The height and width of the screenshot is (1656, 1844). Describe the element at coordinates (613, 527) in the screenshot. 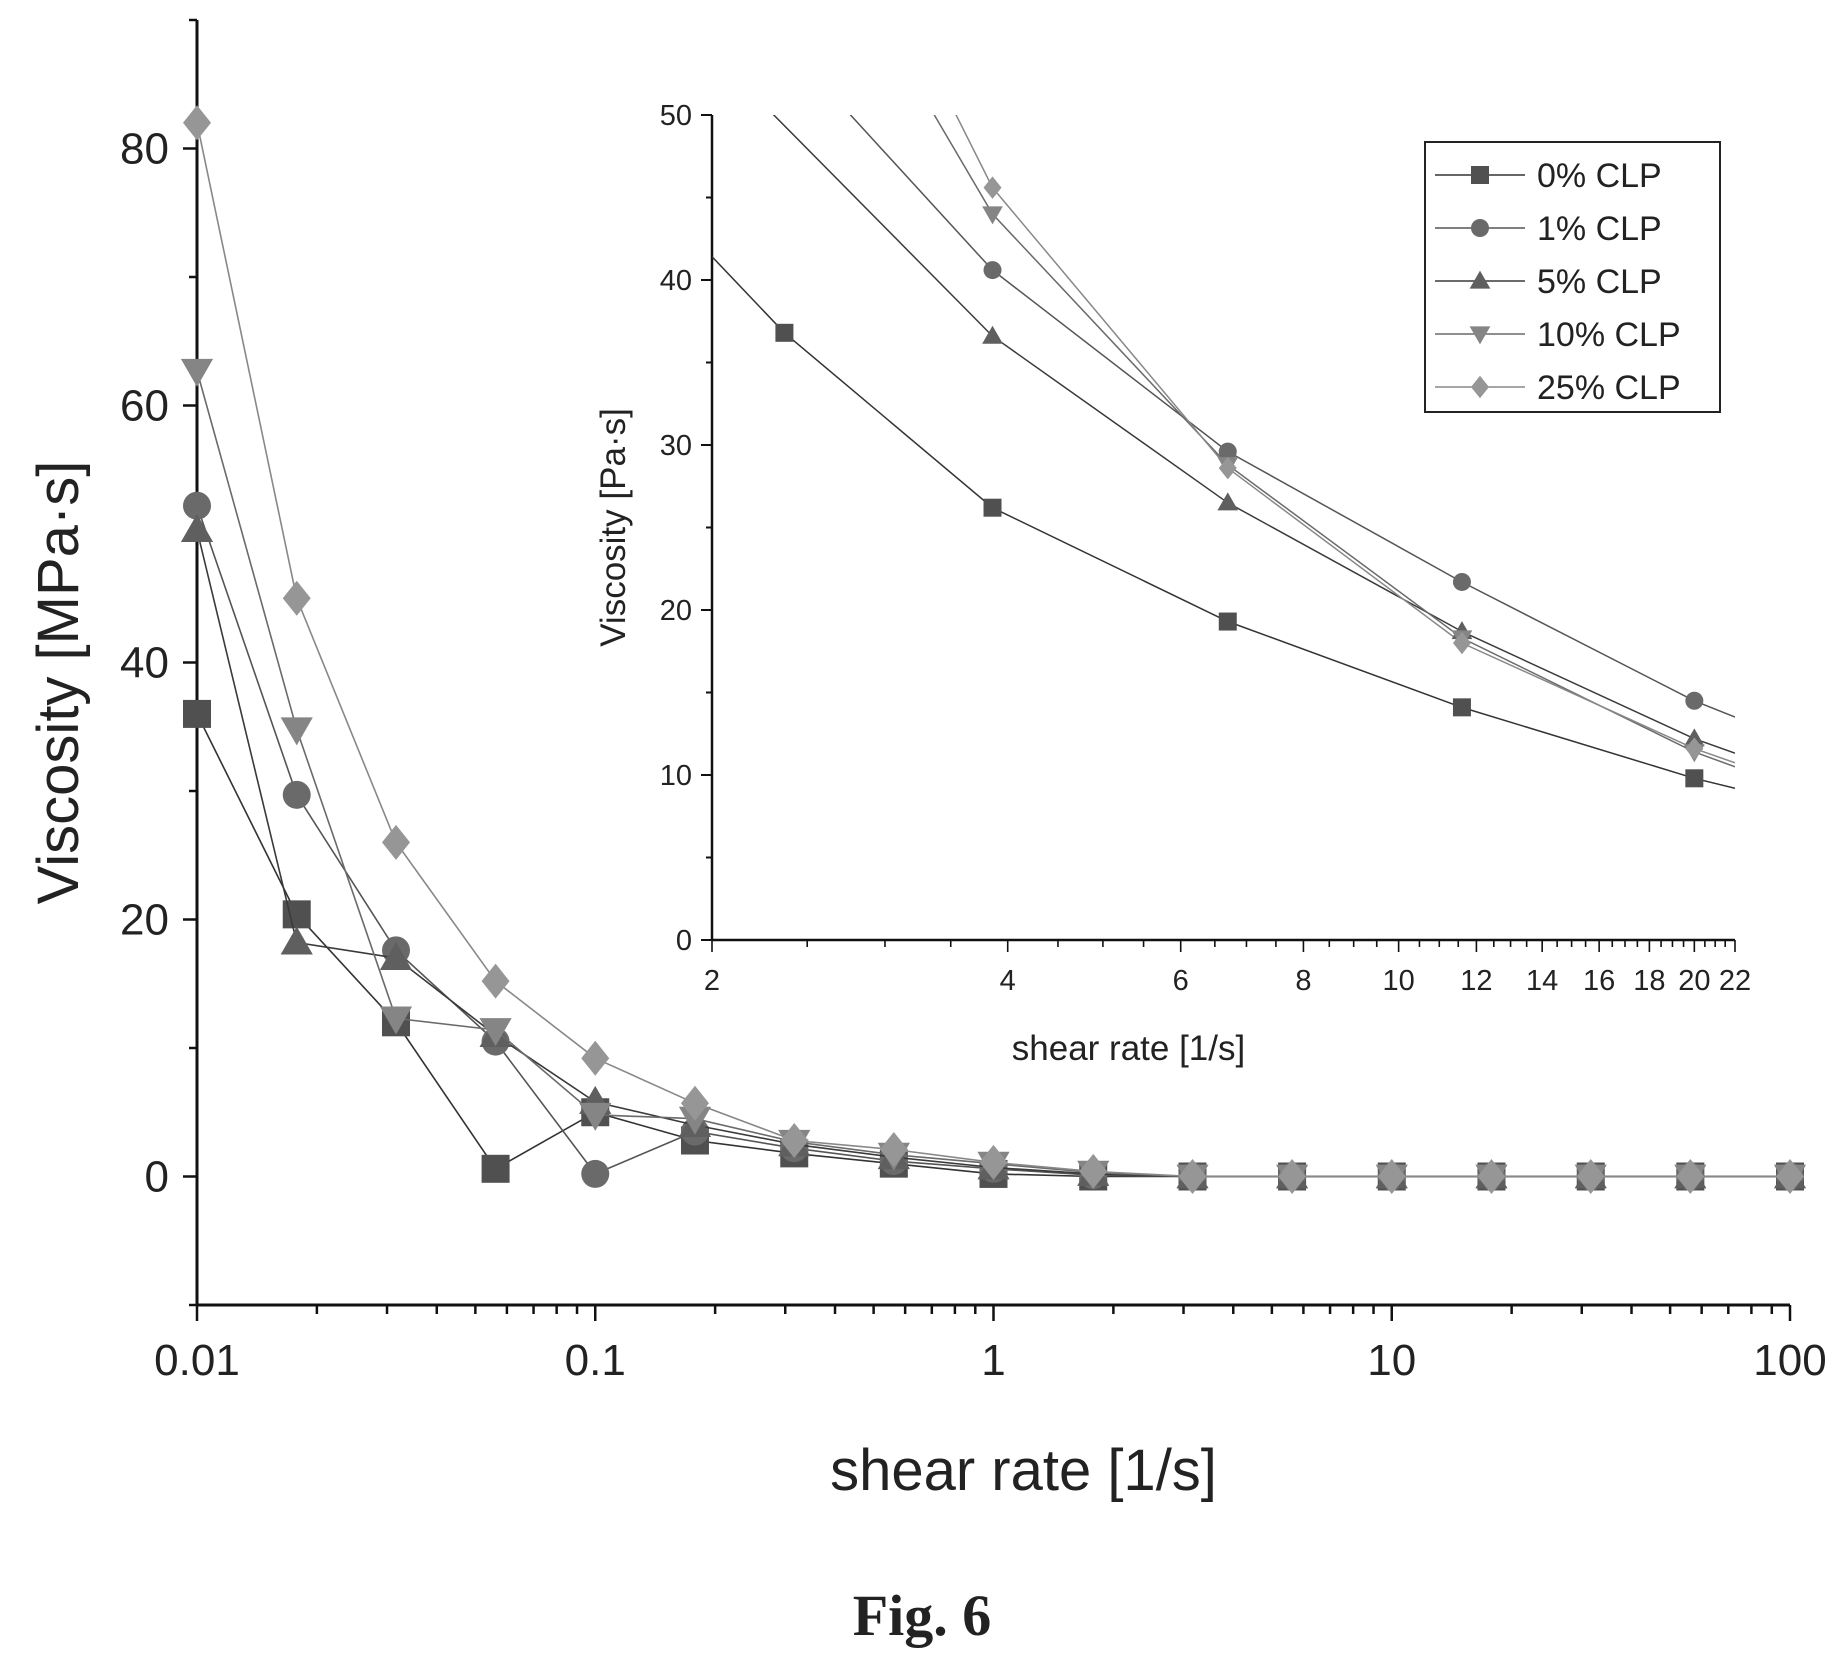

I see `inset-y-axis-title: Viscosity [Pa·s]` at that location.